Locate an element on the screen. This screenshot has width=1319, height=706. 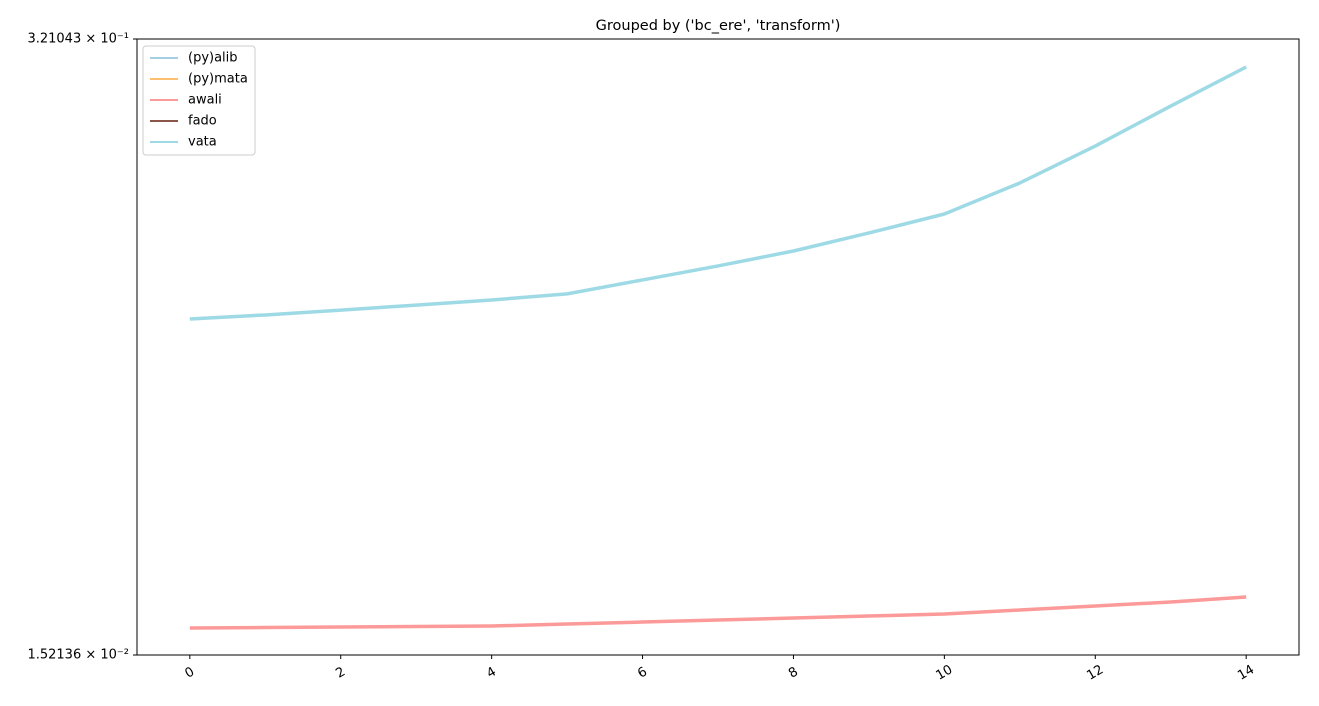
x-tick-label: 2 is located at coordinates (340, 672).